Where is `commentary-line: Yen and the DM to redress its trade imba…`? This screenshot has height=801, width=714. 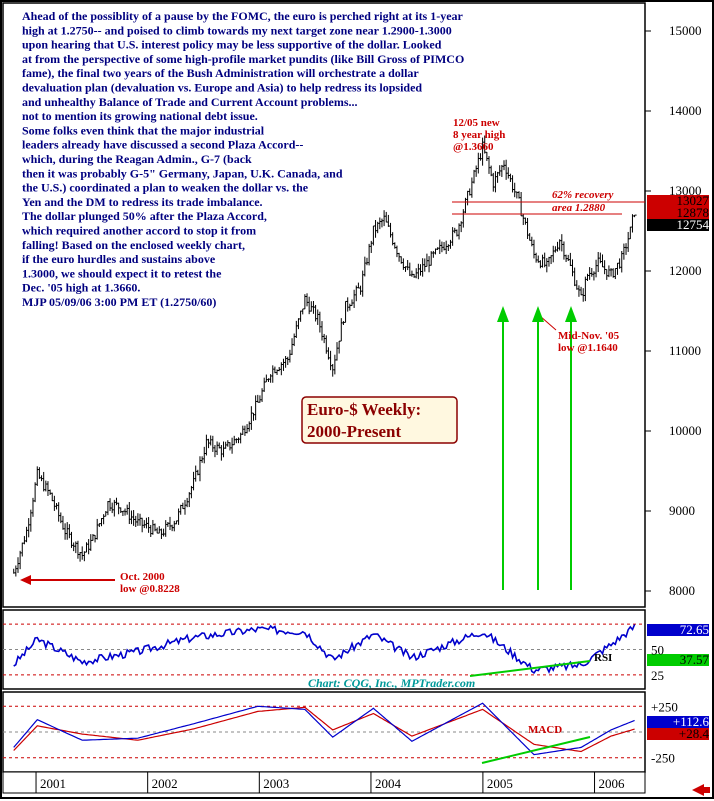 commentary-line: Yen and the DM to redress its trade imba… is located at coordinates (142, 202).